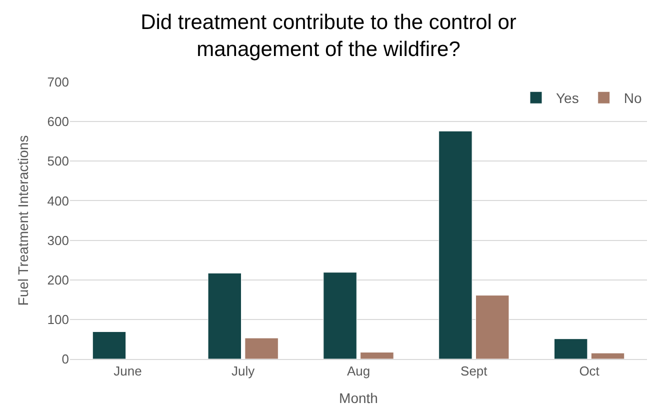 This screenshot has width=657, height=413. Describe the element at coordinates (567, 98) in the screenshot. I see `legend-label: Yes` at that location.